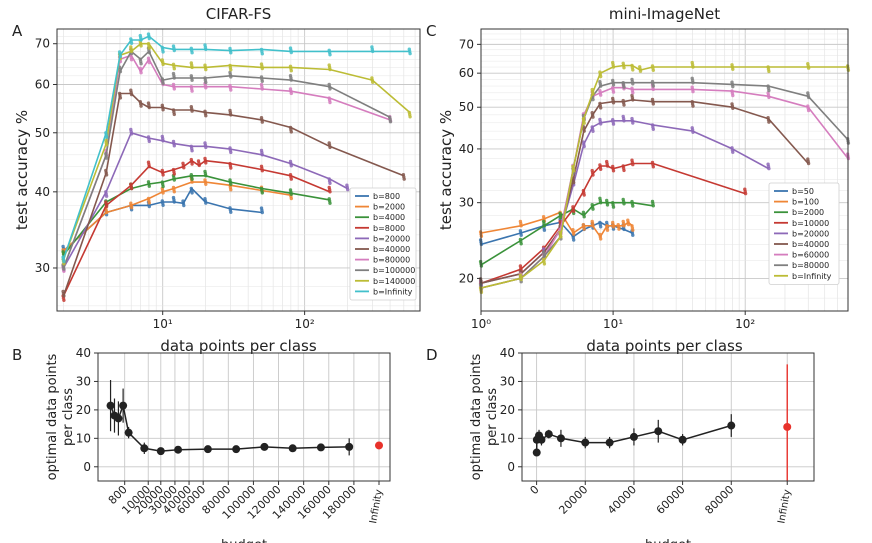  What do you see at coordinates (466, 107) in the screenshot?
I see `panel-c-ytick-label: 50` at bounding box center [466, 107].